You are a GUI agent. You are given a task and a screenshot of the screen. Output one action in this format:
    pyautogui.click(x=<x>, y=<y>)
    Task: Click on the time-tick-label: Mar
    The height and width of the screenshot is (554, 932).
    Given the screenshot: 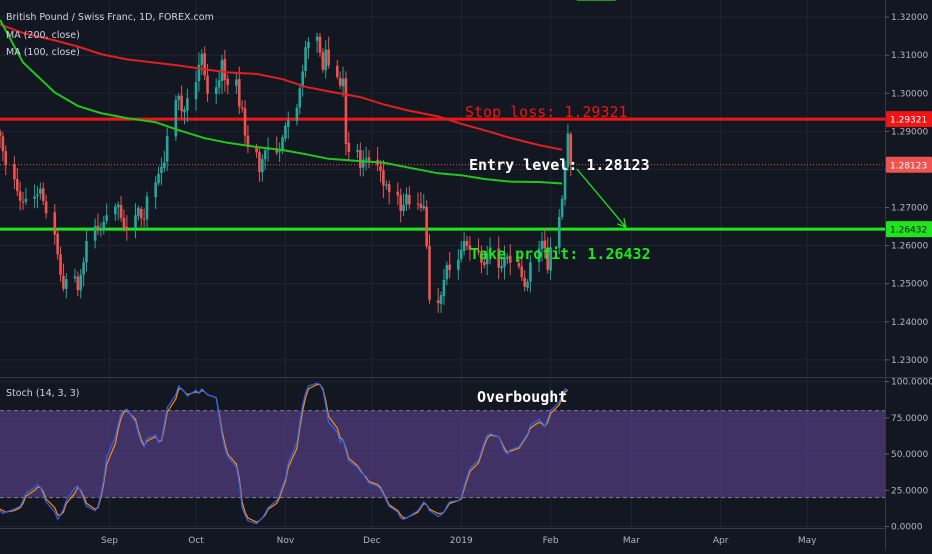 What is the action you would take?
    pyautogui.click(x=631, y=541)
    